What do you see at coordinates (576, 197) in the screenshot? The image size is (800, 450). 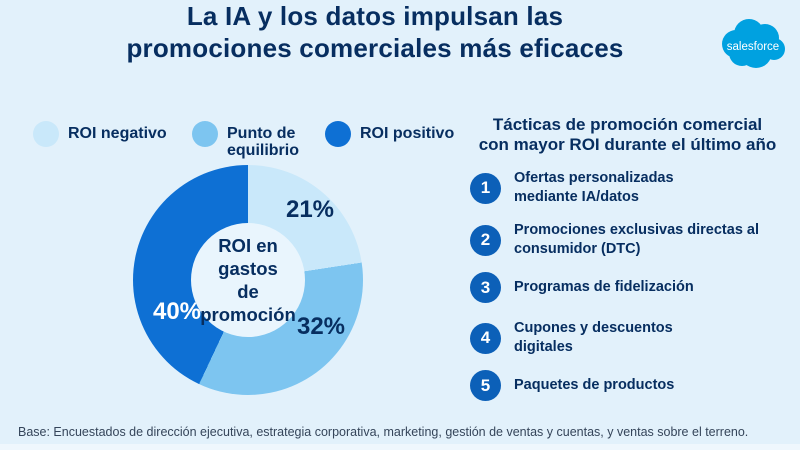 I see `tactic-label-line2: mediante IA/datos` at bounding box center [576, 197].